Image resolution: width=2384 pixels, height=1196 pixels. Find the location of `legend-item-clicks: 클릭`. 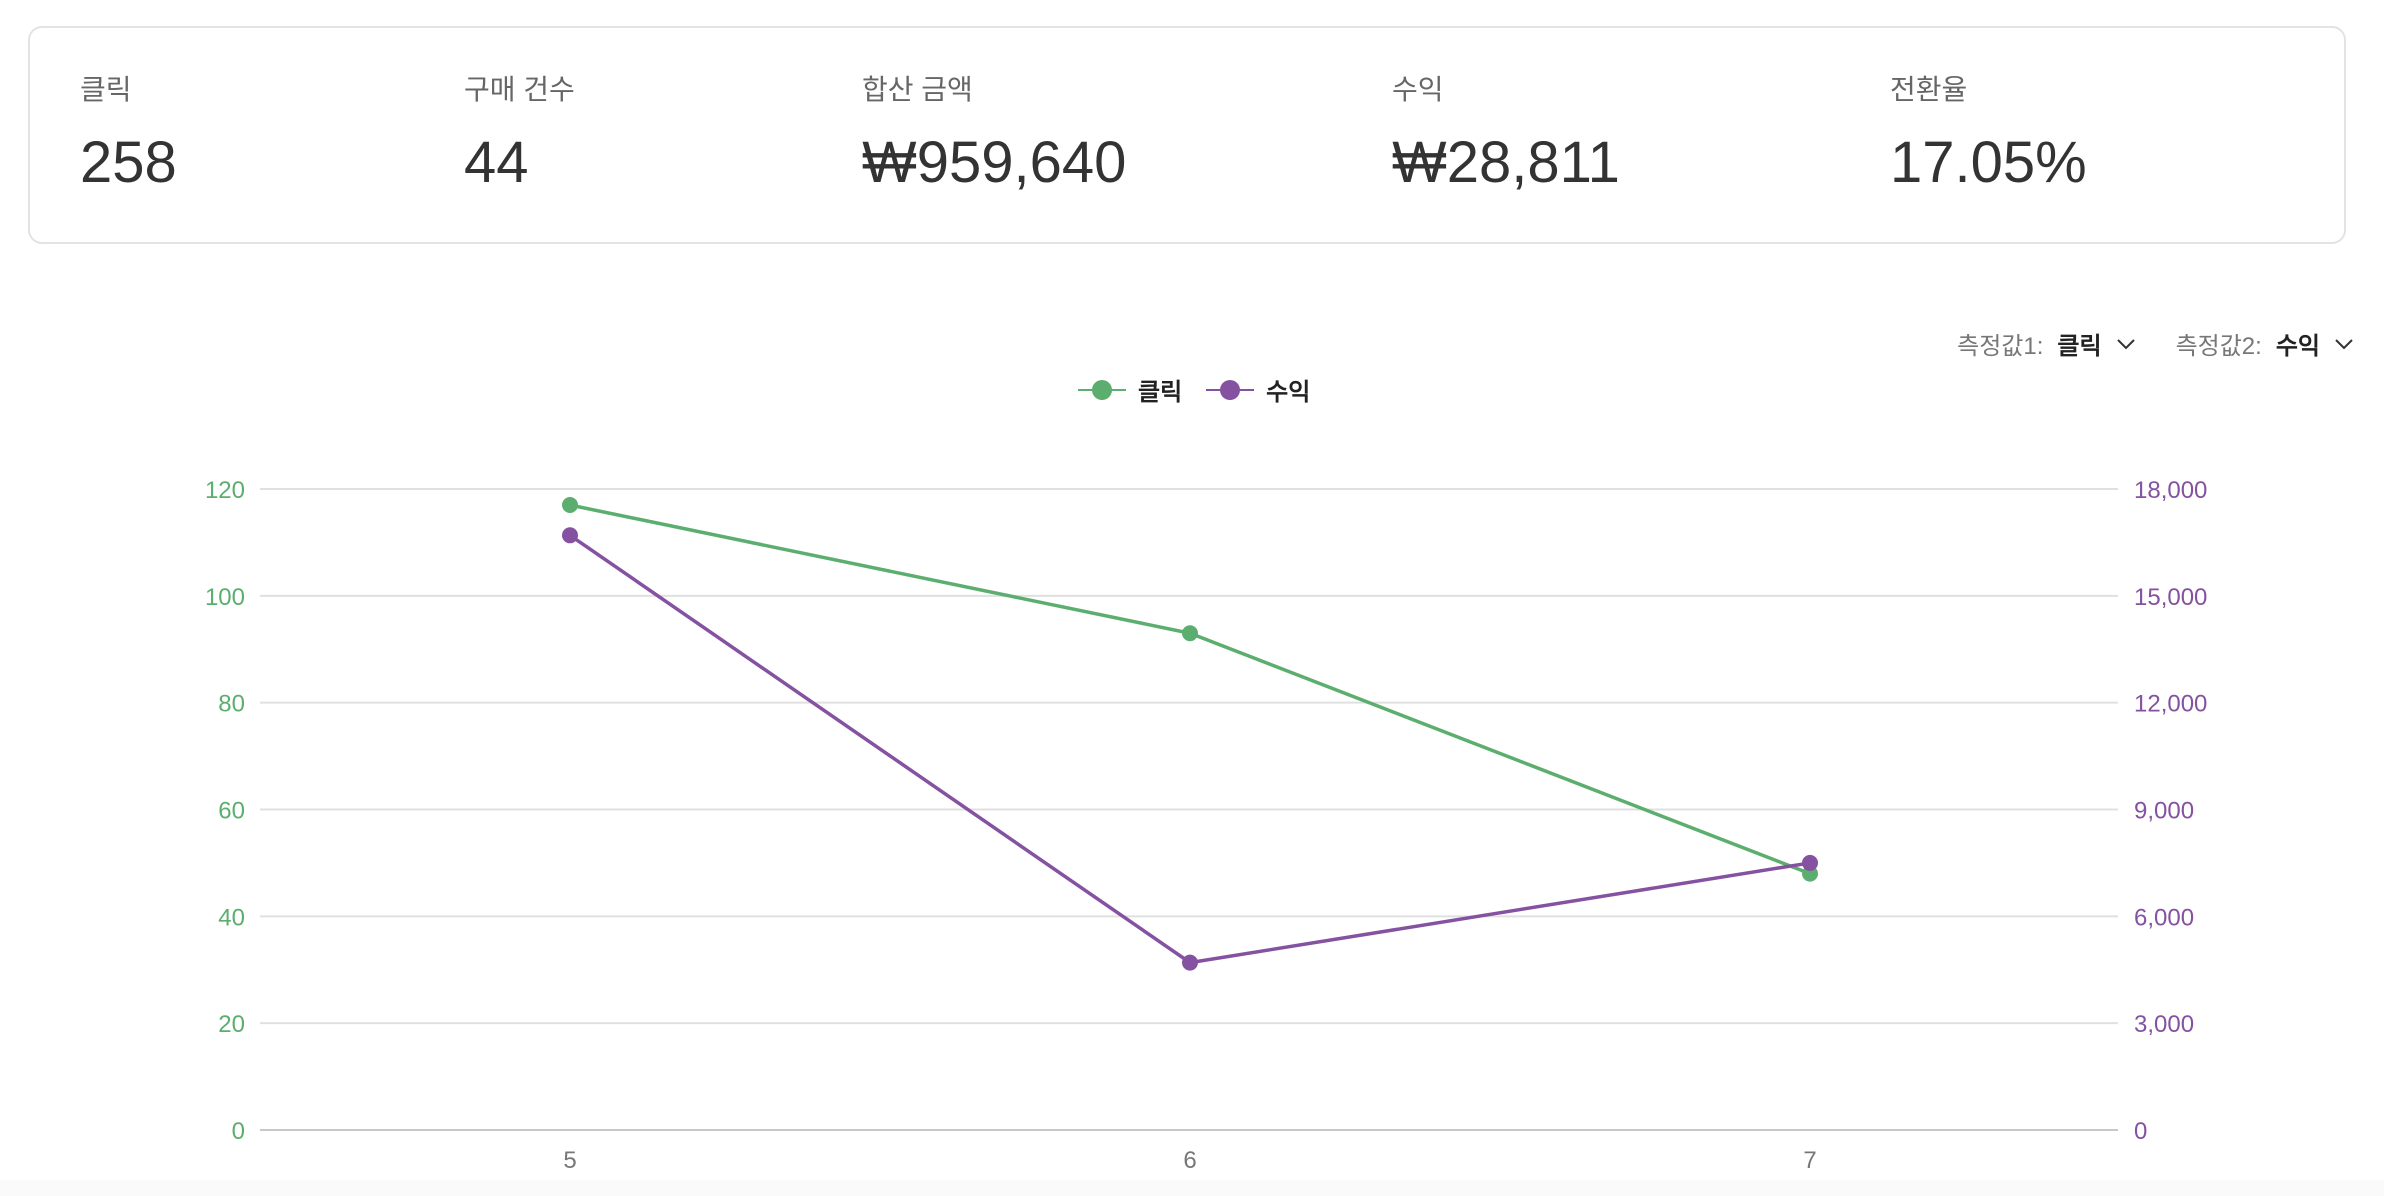

legend-item-clicks: 클릭 is located at coordinates (1129, 389).